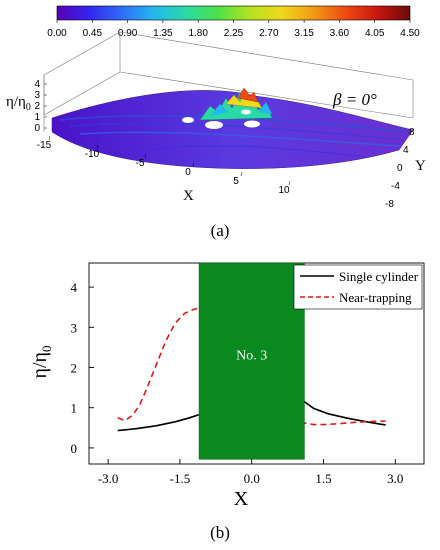 This screenshot has width=440, height=550. What do you see at coordinates (37, 117) in the screenshot?
I see `z-tick-label: 1` at bounding box center [37, 117].